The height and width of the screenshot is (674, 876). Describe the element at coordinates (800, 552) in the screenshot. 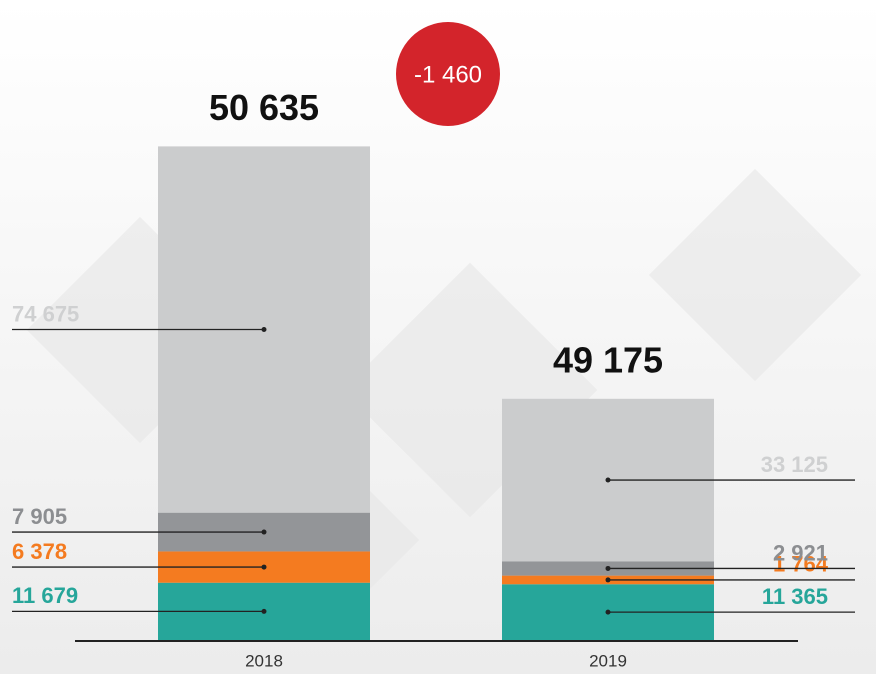

I see `value-label: 2 921` at that location.